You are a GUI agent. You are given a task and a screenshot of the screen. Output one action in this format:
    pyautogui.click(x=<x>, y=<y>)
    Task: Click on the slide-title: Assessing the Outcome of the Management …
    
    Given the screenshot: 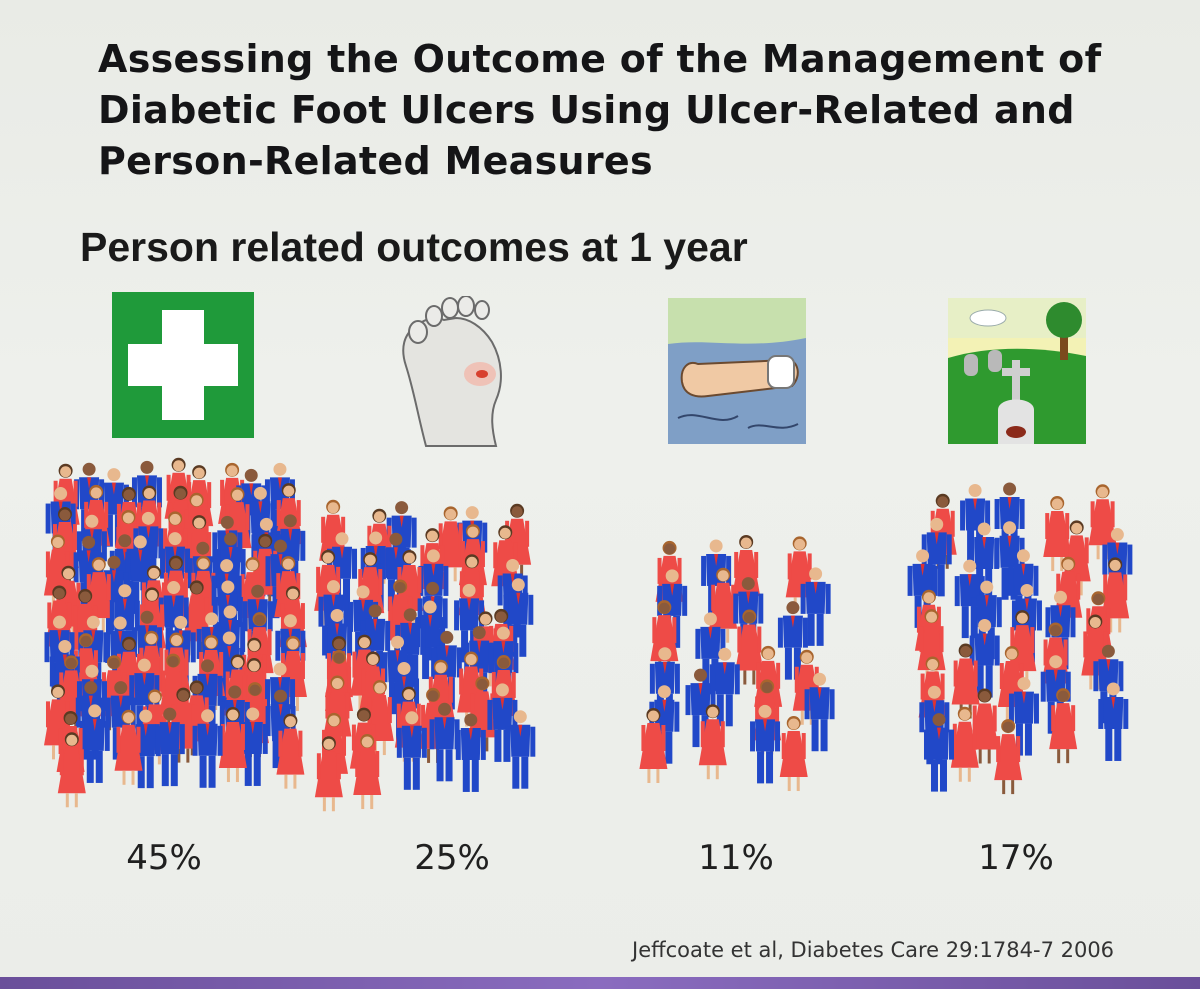 What is the action you would take?
    pyautogui.click(x=600, y=110)
    